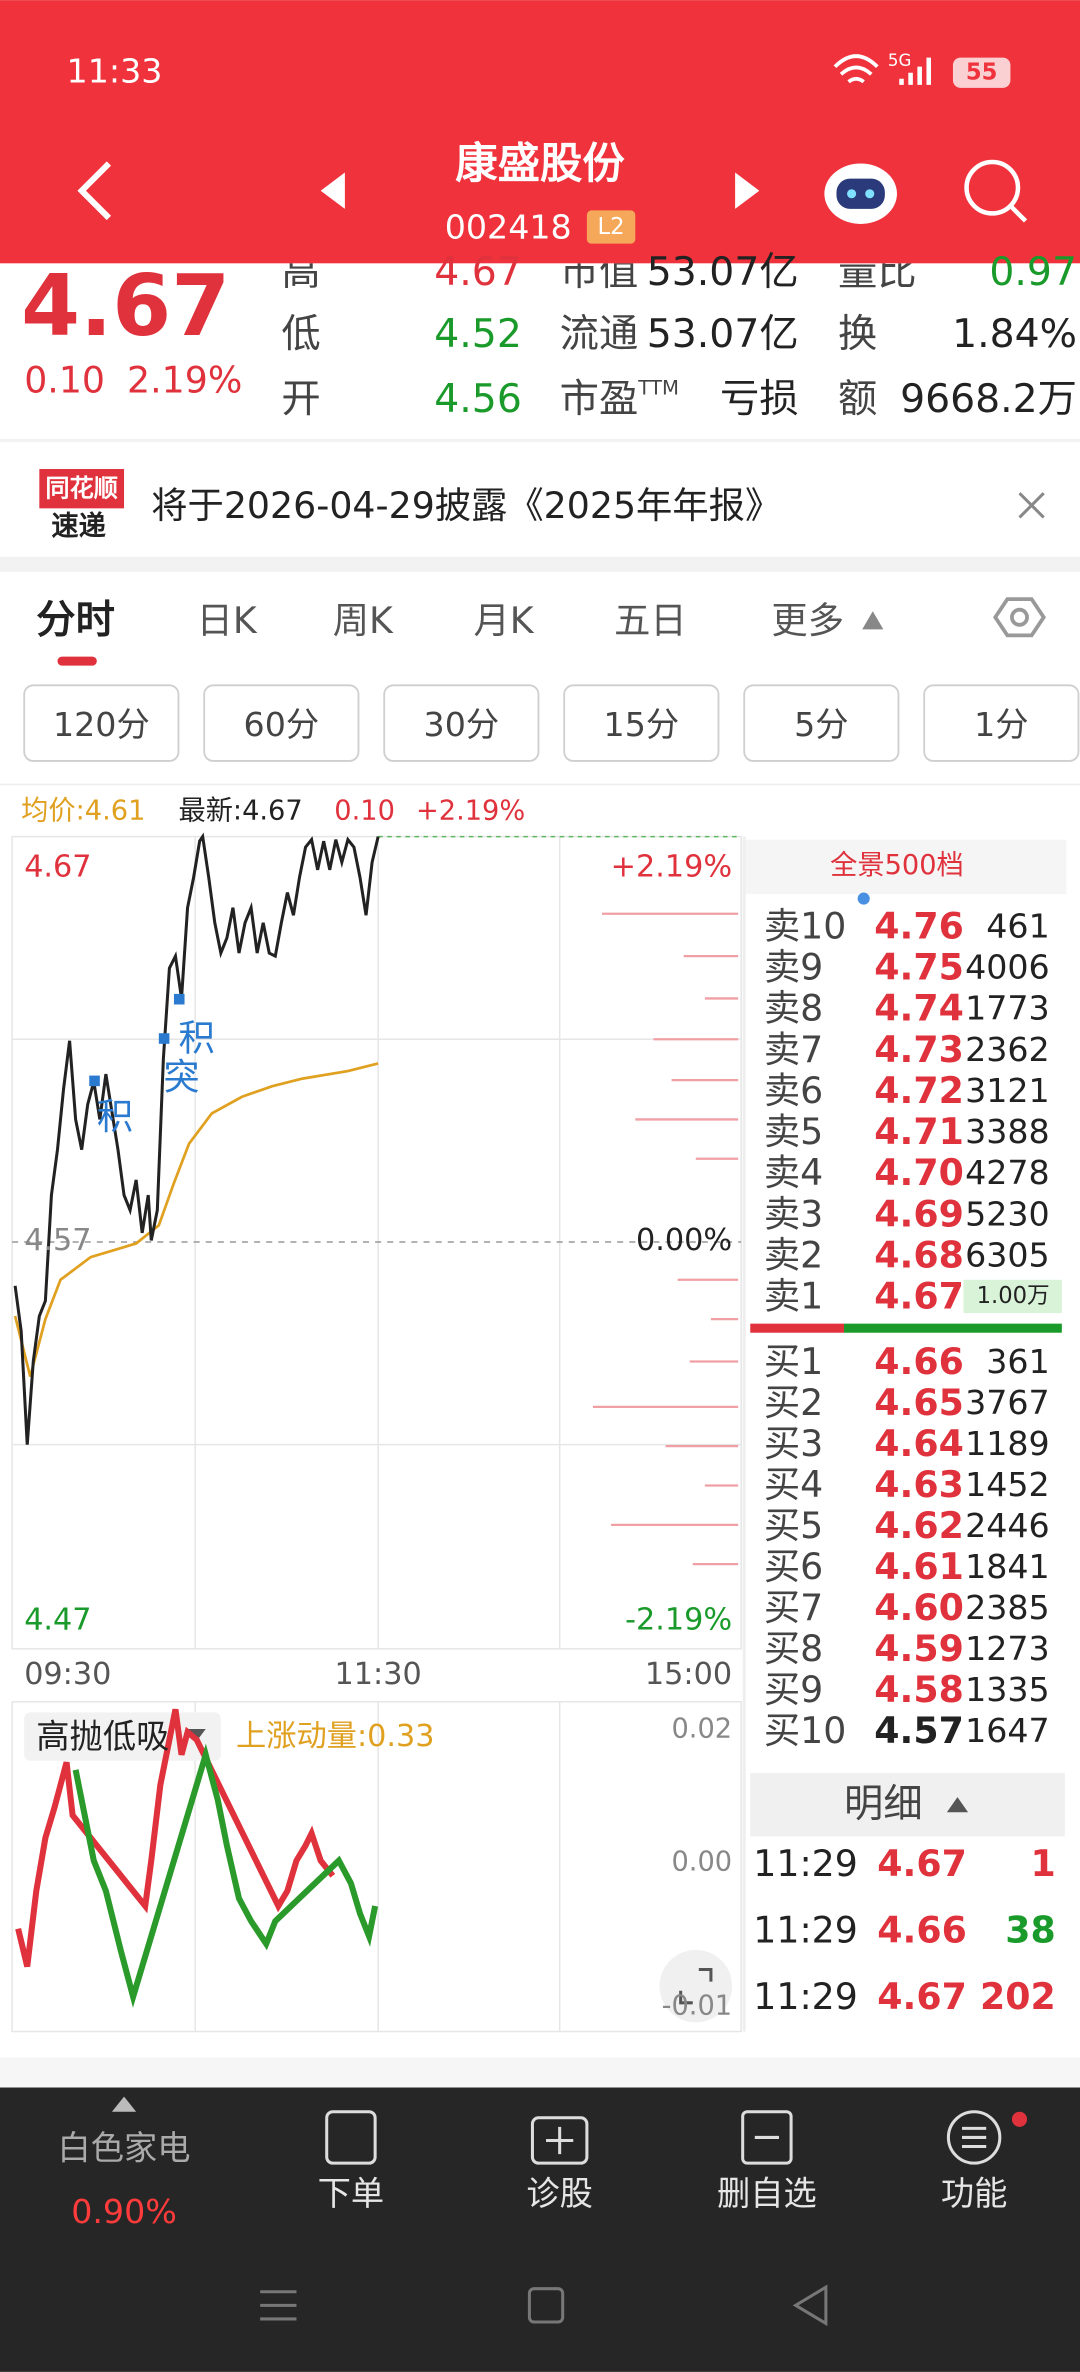 The width and height of the screenshot is (1080, 2372). What do you see at coordinates (793, 1254) in the screenshot?
I see `level-label: 卖2` at bounding box center [793, 1254].